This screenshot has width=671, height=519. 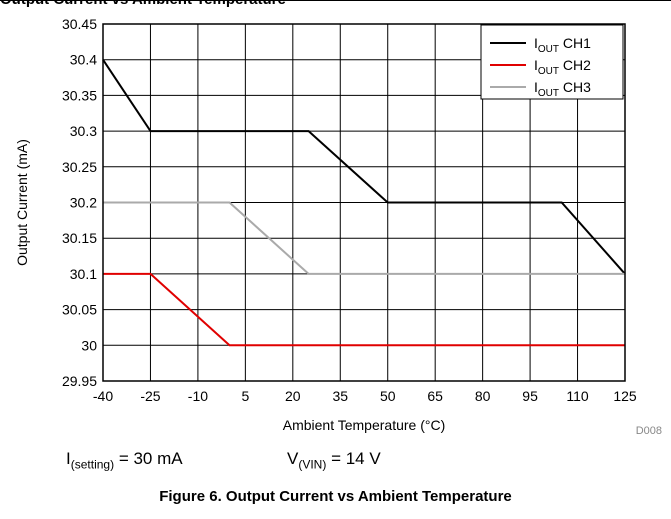 What do you see at coordinates (364, 425) in the screenshot?
I see `x-axis-title: Ambient Temperature (°C)` at bounding box center [364, 425].